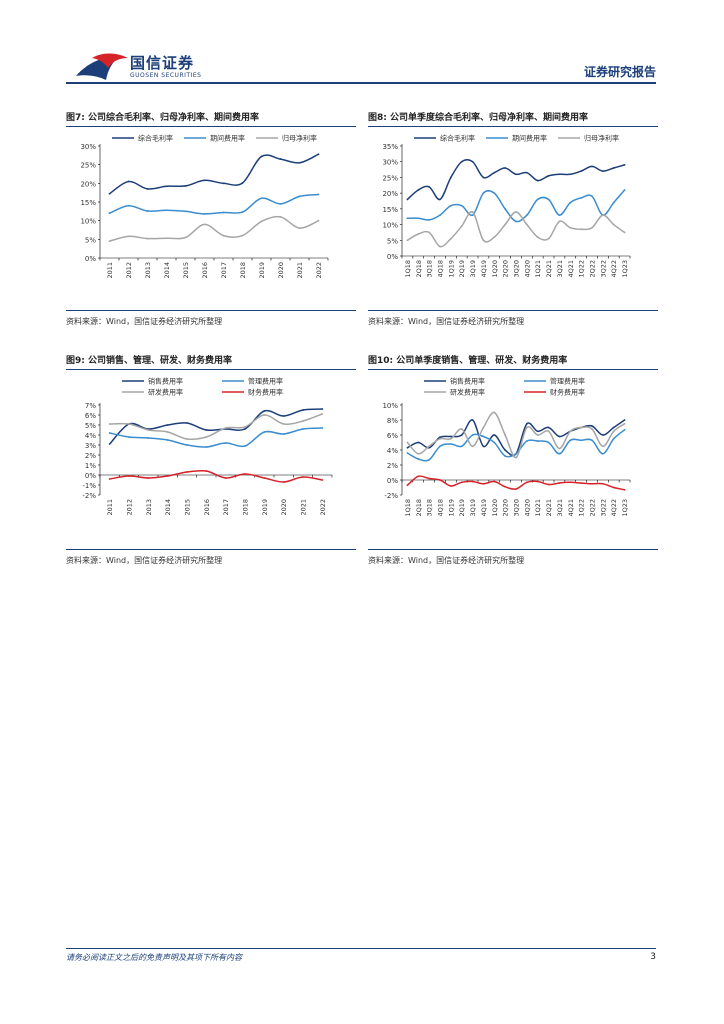  Describe the element at coordinates (392, 436) in the screenshot. I see `y-tick-label: 6%` at that location.